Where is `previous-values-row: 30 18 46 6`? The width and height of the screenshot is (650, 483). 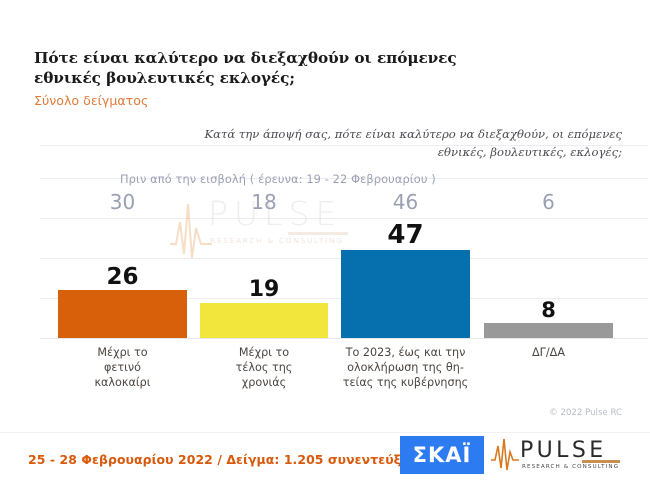
previous-values-row: 30 18 46 6 is located at coordinates (325, 205).